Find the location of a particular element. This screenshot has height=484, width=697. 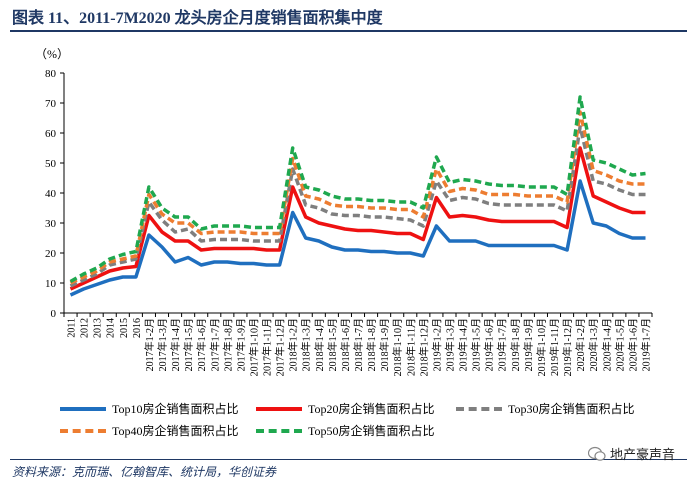

watermark: 地产豪声音 is located at coordinates (631, 453).